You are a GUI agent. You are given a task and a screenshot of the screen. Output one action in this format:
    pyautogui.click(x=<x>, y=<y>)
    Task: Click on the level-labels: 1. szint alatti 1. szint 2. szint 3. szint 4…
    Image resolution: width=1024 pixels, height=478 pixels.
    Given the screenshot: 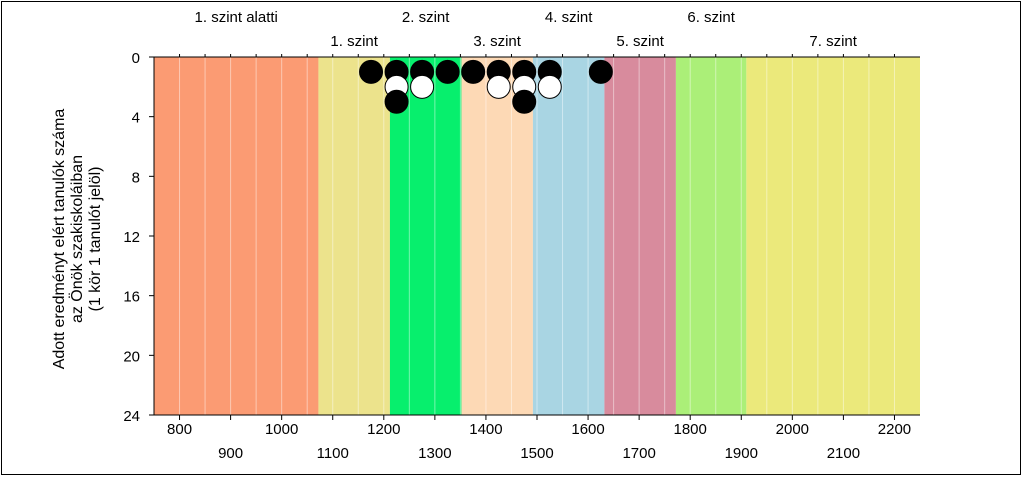 What is the action you would take?
    pyautogui.click(x=526, y=29)
    